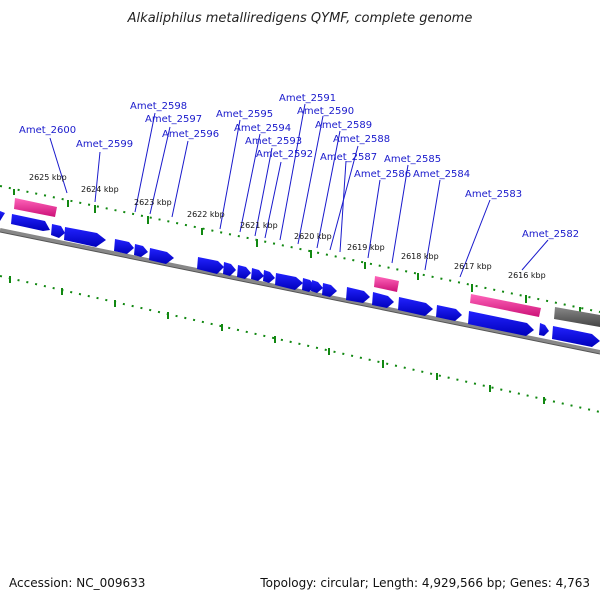 The image size is (600, 600). I want to click on kbp-label: 2623 kbp, so click(153, 202).